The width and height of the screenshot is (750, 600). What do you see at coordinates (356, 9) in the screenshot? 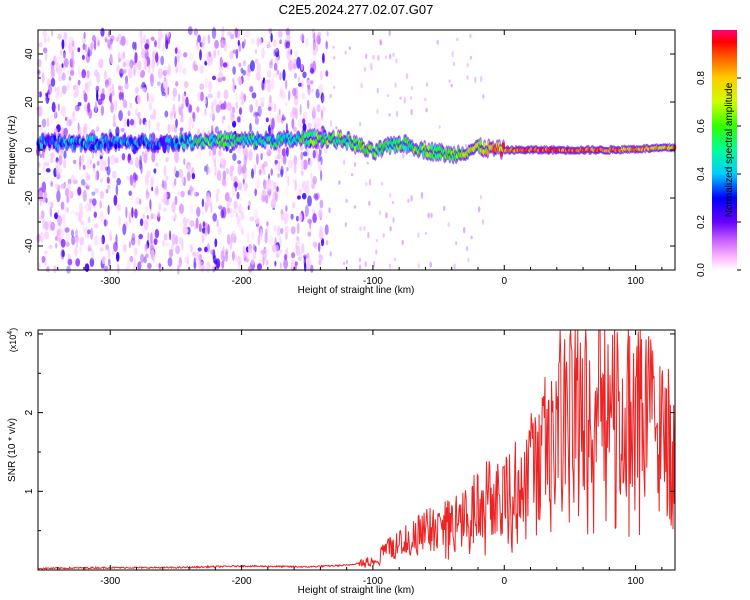
I see `figure-title: C2E5.2024.277.02.07.G07` at bounding box center [356, 9].